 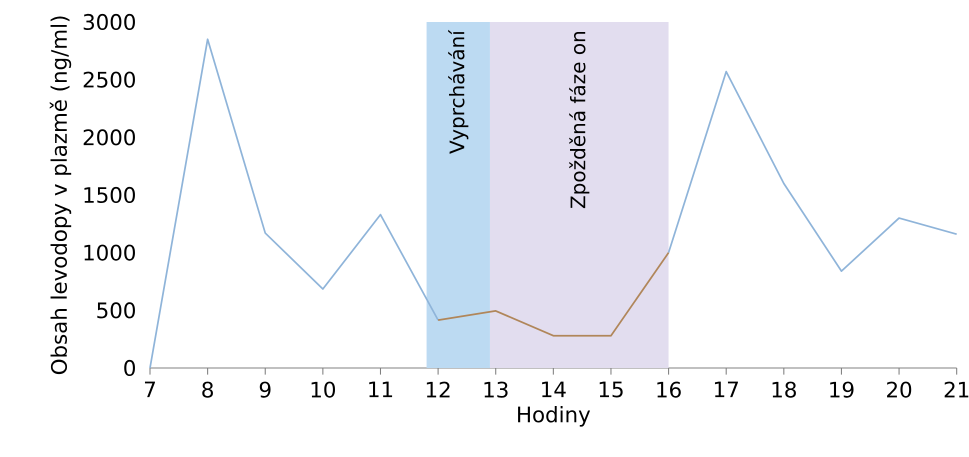 What do you see at coordinates (956, 390) in the screenshot?
I see `x-tick-label: 21` at bounding box center [956, 390].